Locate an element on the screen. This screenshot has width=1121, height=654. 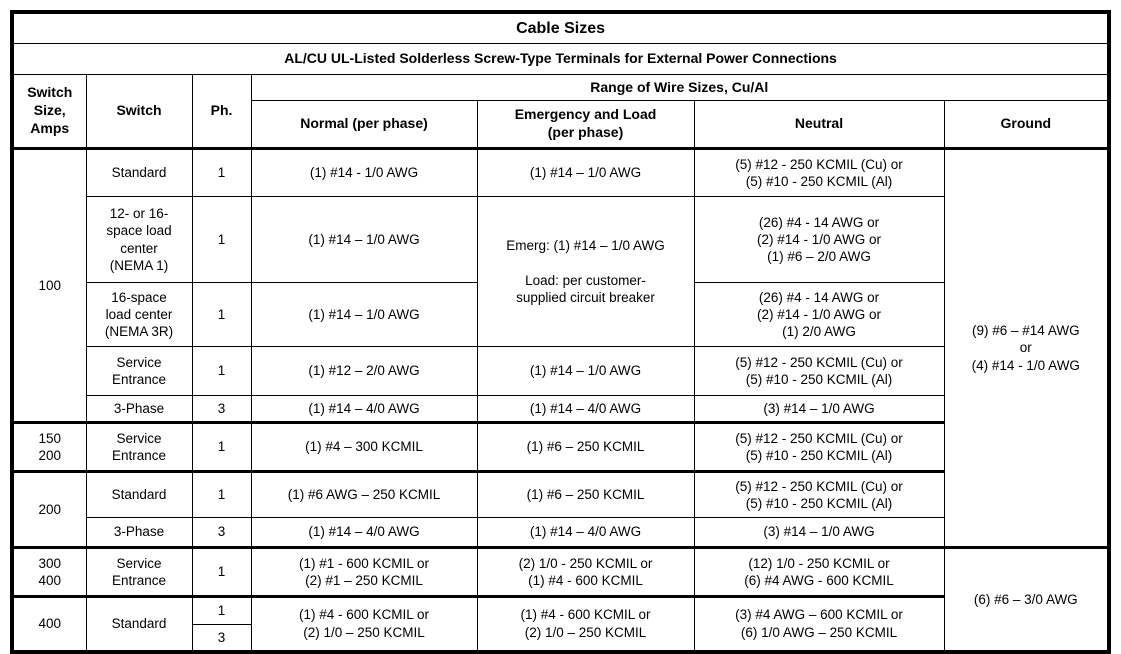
switch-size-cell: 150 200 is located at coordinates (49, 446).